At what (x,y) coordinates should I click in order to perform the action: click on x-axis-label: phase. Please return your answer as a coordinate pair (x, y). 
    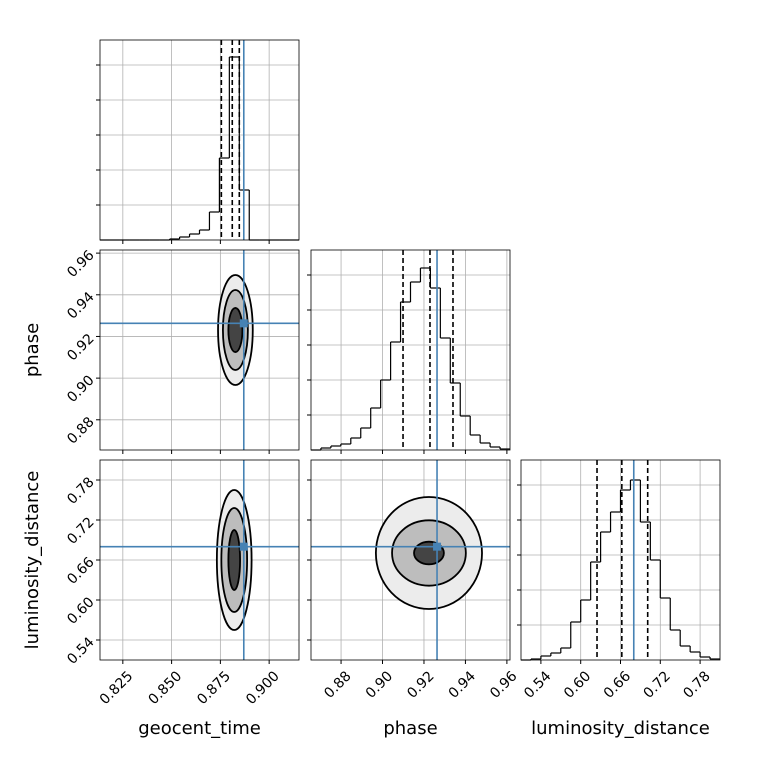
    Looking at the image, I should click on (410, 728).